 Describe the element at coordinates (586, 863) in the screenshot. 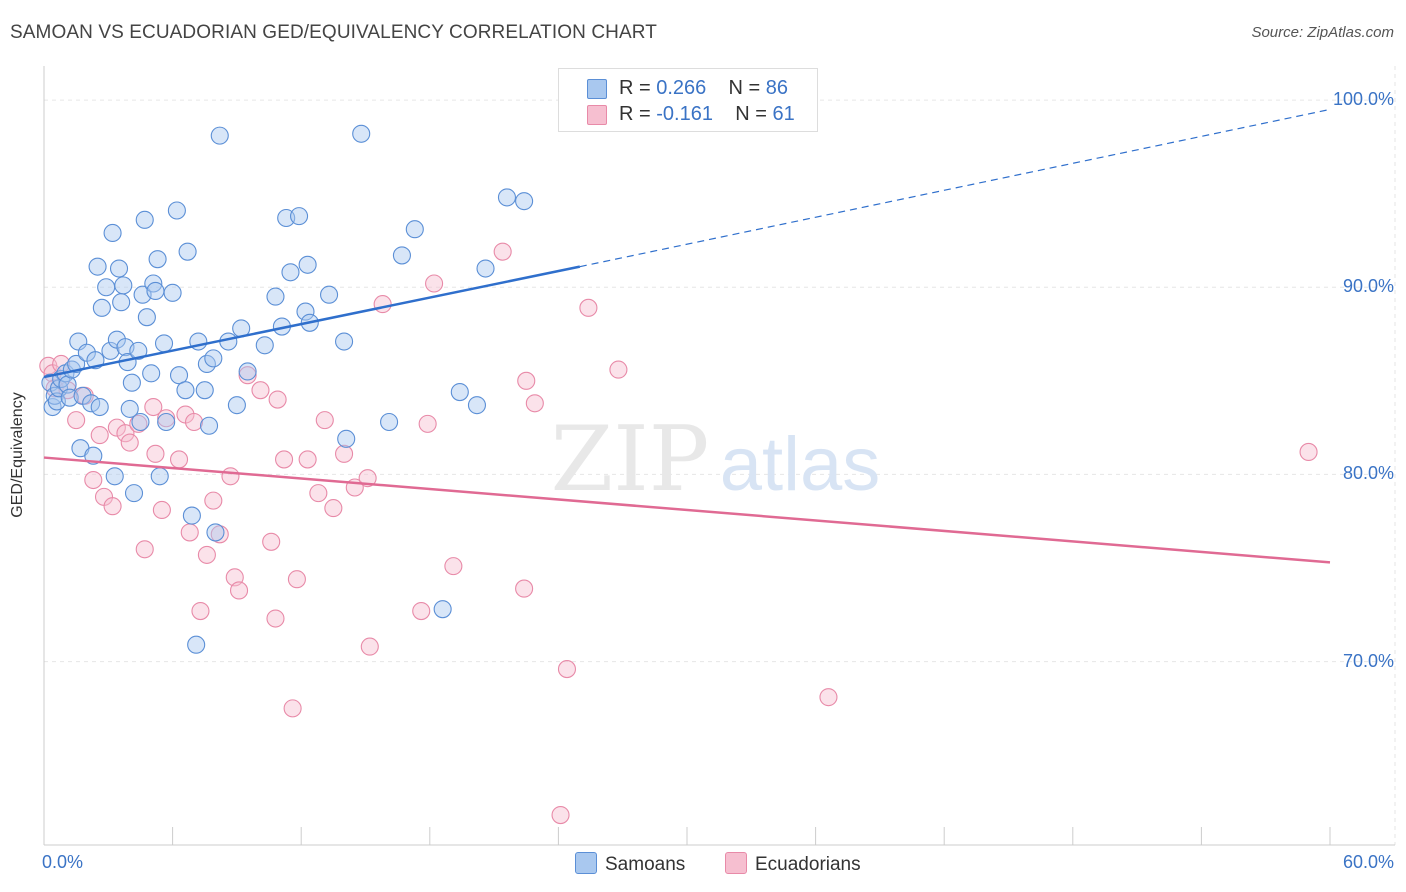

I see `samoans-legend-swatch` at that location.